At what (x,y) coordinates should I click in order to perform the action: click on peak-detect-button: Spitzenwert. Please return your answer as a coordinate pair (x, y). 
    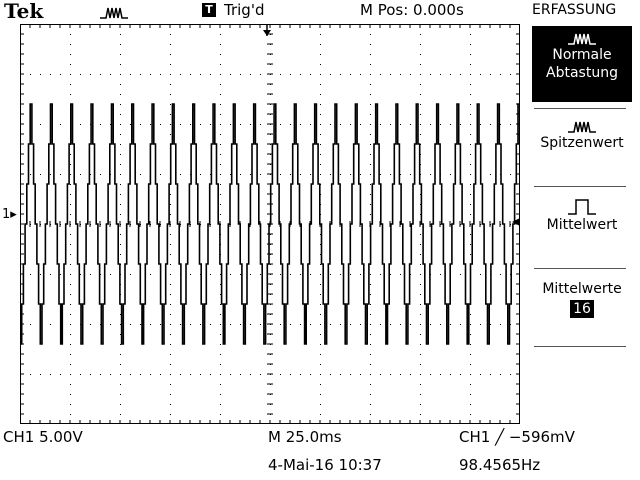
    Looking at the image, I should click on (582, 146).